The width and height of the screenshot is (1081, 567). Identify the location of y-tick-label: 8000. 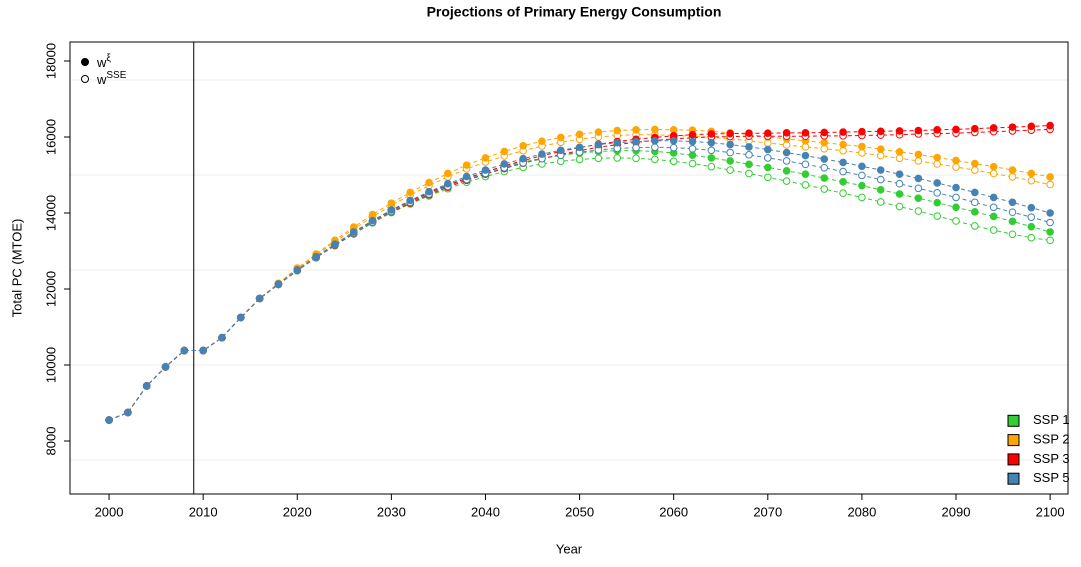
(50, 441).